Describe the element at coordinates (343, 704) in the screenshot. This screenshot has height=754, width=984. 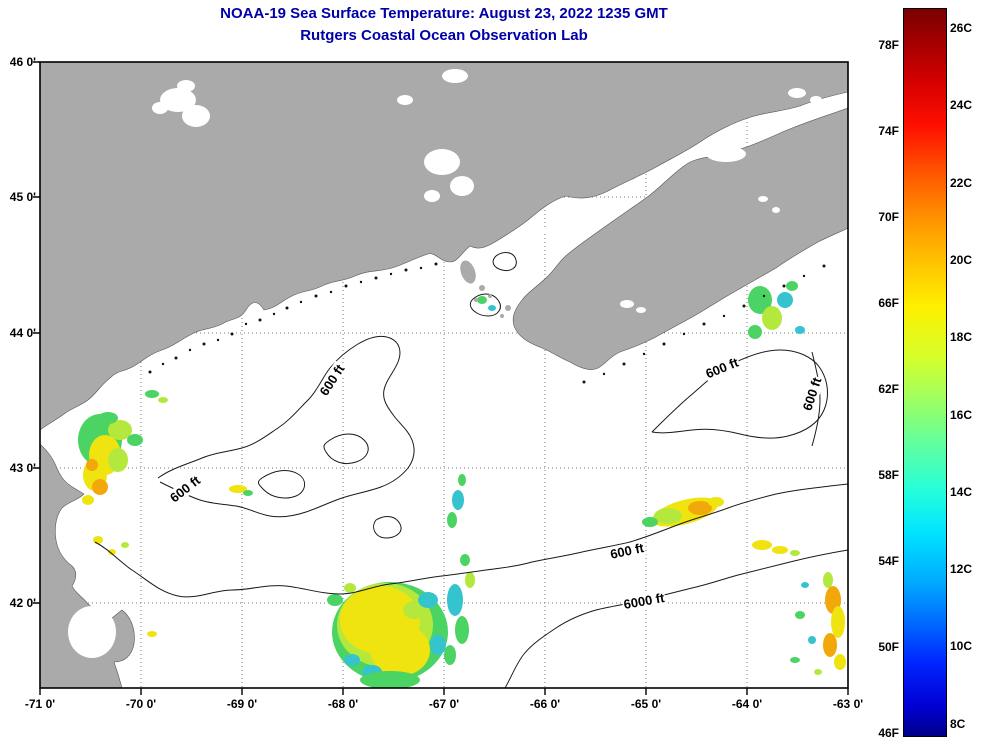
I see `x-tick-label: -68 0'` at that location.